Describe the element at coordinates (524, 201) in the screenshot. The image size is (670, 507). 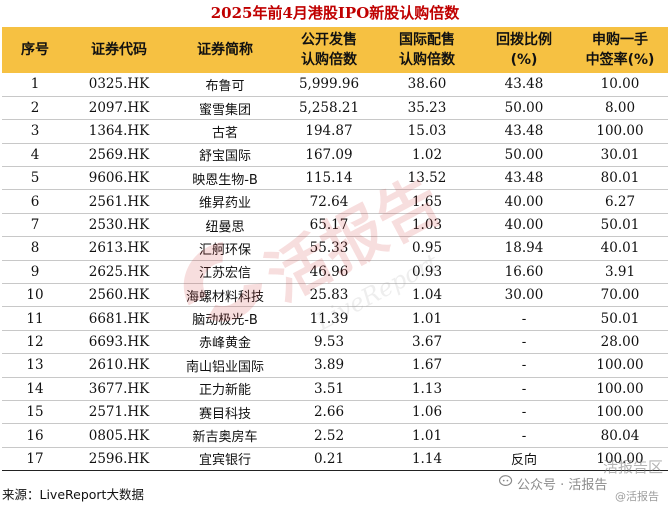
I see `table-cell: 40.00` at that location.